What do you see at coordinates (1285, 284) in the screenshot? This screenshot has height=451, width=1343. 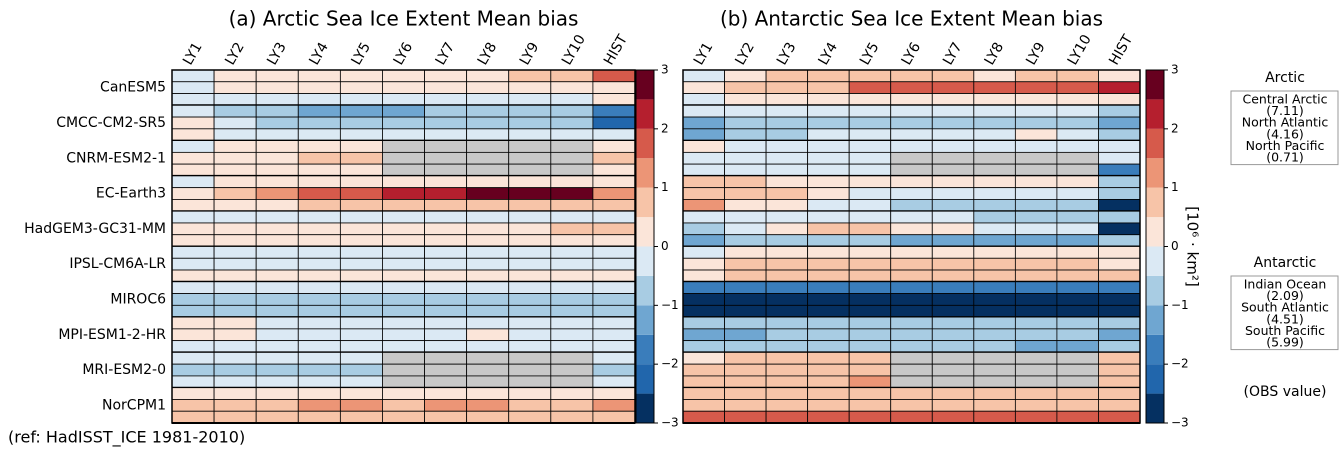 I see `legend-entry: Indian Ocean` at bounding box center [1285, 284].